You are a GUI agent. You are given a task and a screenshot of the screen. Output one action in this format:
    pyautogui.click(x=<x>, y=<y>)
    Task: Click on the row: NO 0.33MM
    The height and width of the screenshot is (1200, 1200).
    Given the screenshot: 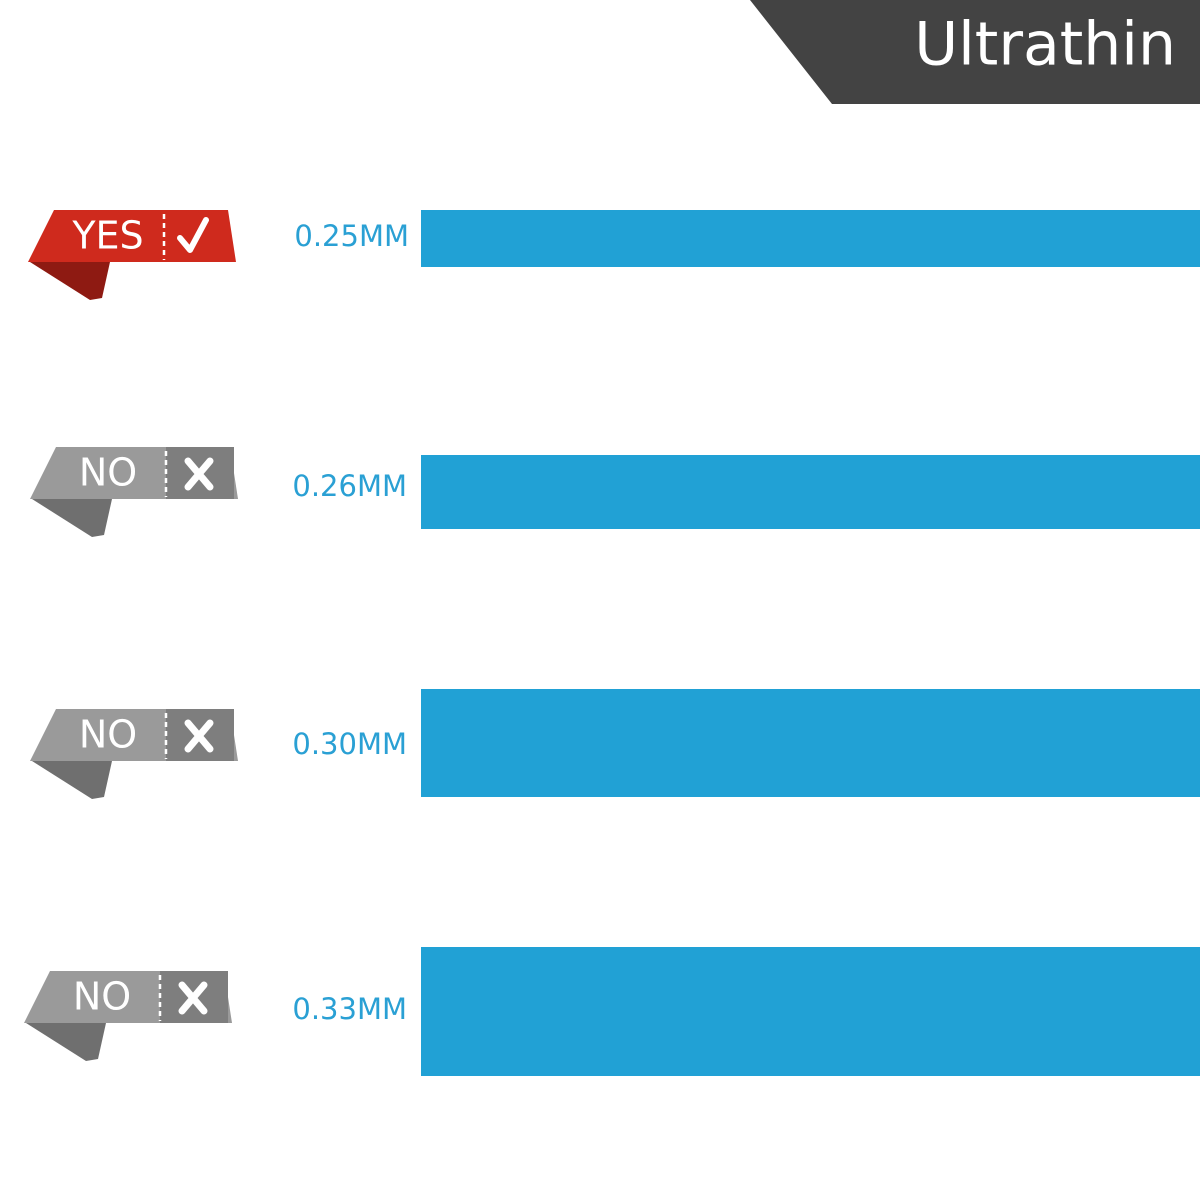 What is the action you would take?
    pyautogui.click(x=612, y=1011)
    